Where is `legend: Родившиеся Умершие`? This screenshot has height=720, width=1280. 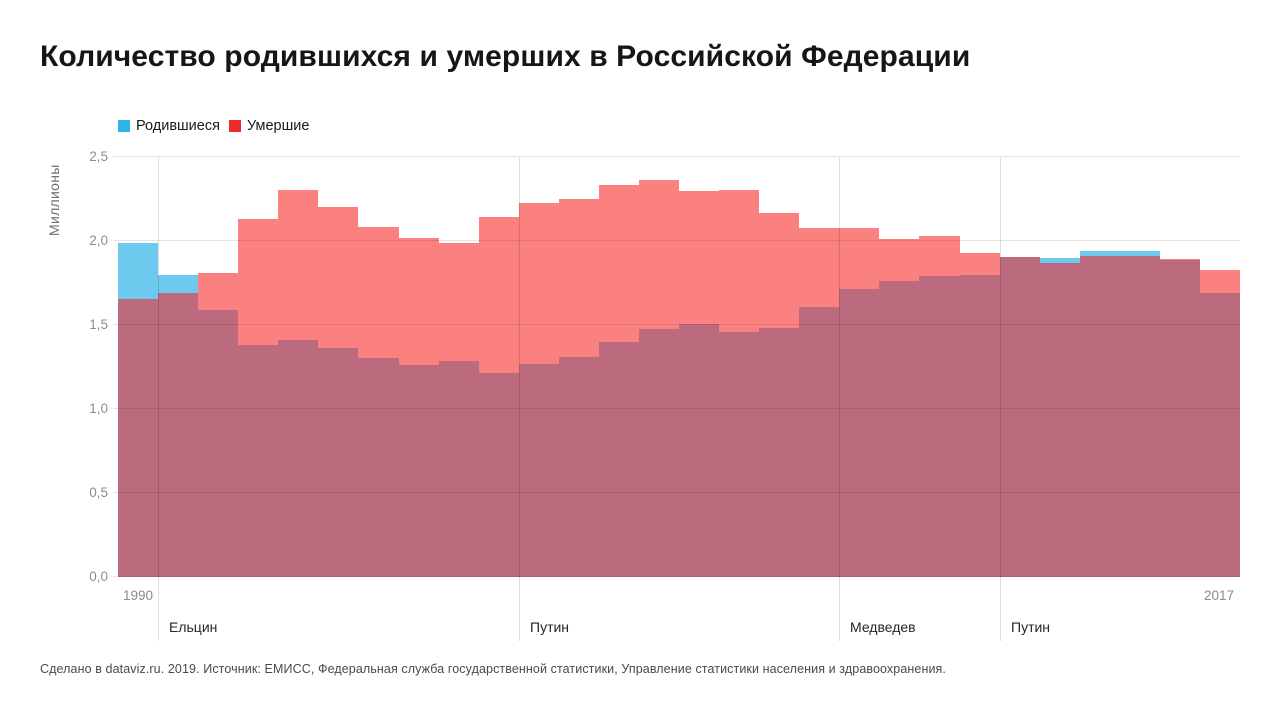
legend: Родившиеся Умершие is located at coordinates (213, 126).